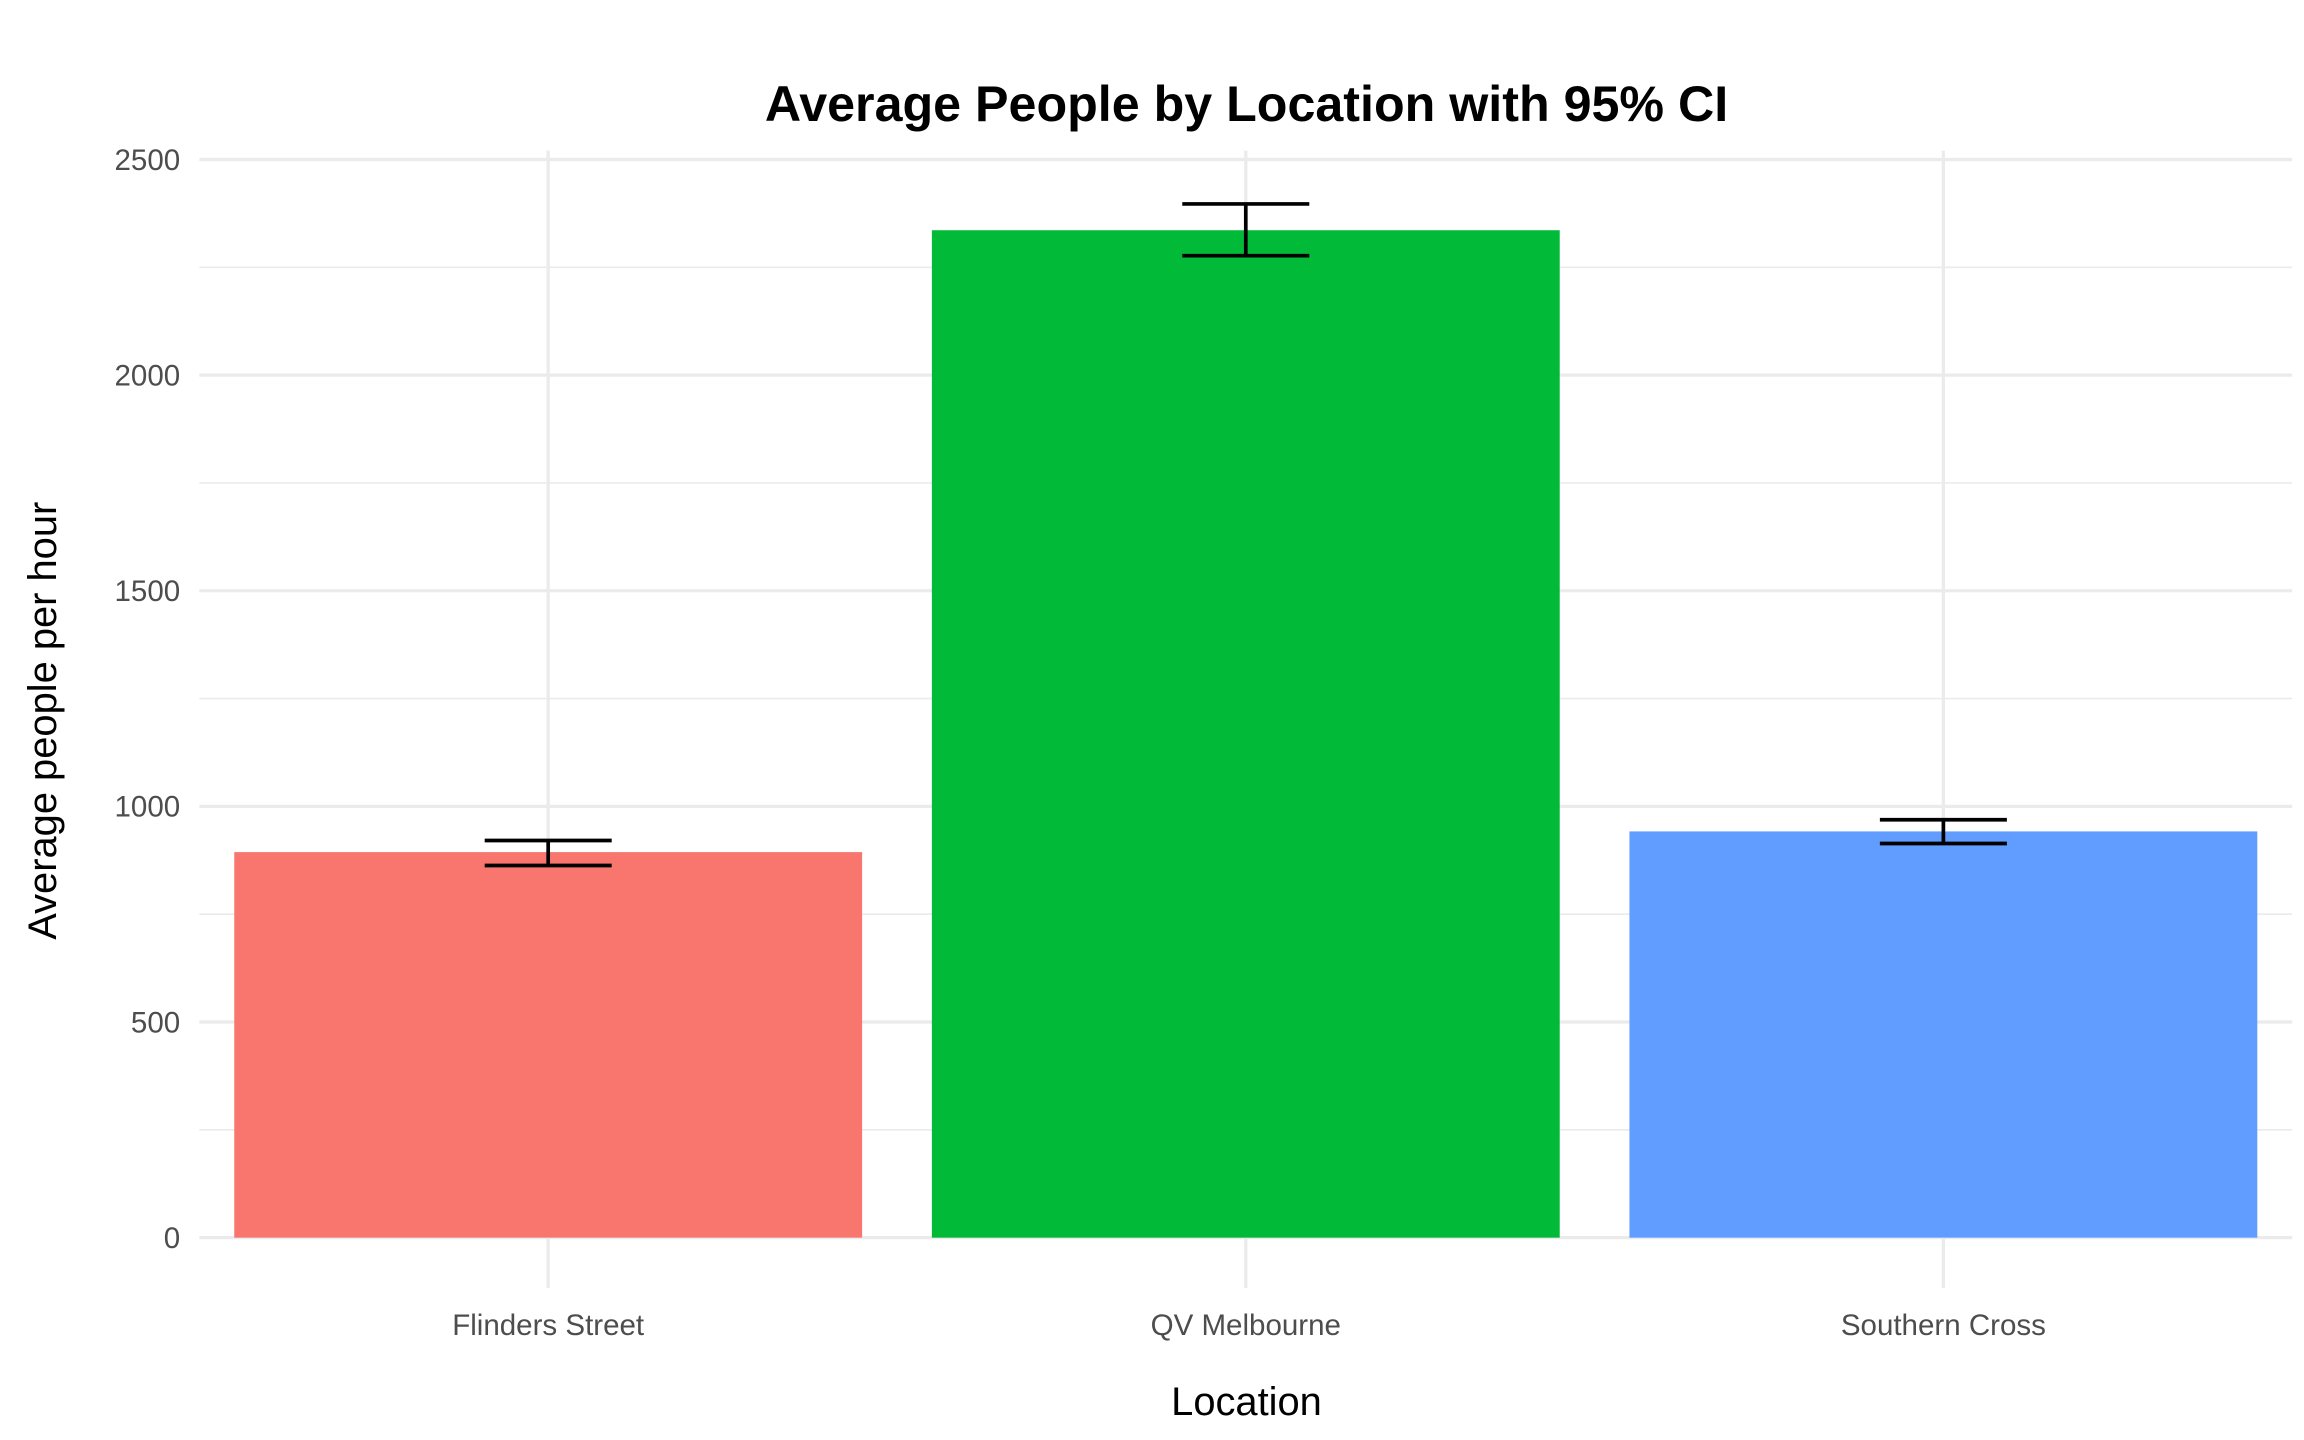  I want to click on y-axis-ticks: 0 500 1000 1500 2000 2500, so click(148, 699).